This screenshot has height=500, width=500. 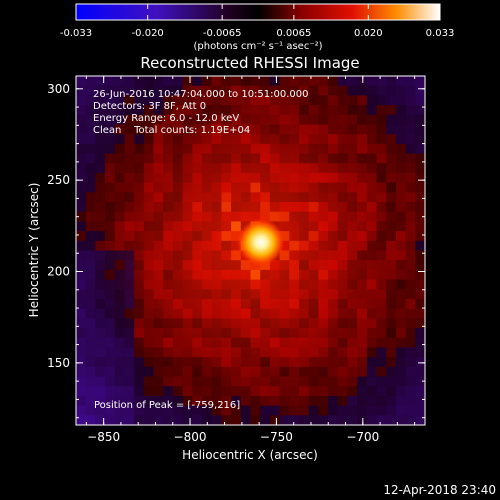 I want to click on peak-source, so click(x=260, y=242).